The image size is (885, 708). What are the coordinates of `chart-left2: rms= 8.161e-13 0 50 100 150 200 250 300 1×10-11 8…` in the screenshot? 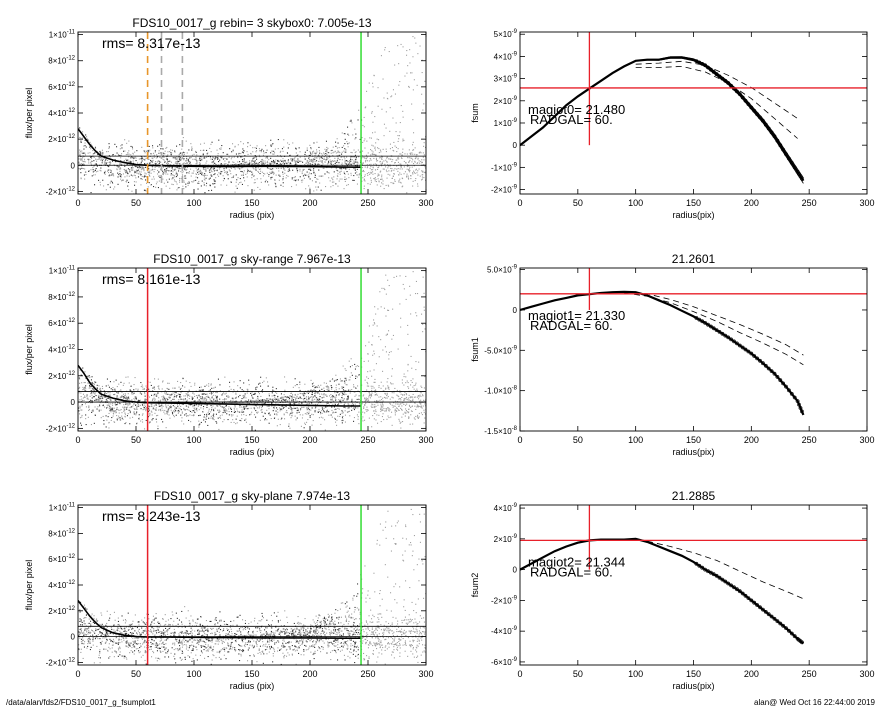 It's located at (229, 354).